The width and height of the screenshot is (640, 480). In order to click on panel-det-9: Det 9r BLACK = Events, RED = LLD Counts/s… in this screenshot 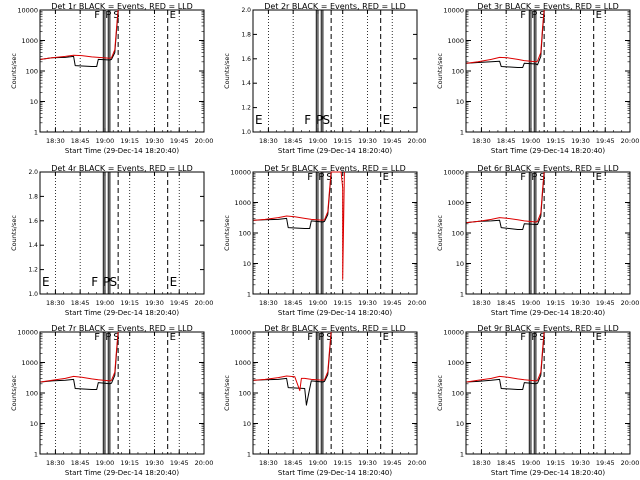, I will do `click(537, 400)`.